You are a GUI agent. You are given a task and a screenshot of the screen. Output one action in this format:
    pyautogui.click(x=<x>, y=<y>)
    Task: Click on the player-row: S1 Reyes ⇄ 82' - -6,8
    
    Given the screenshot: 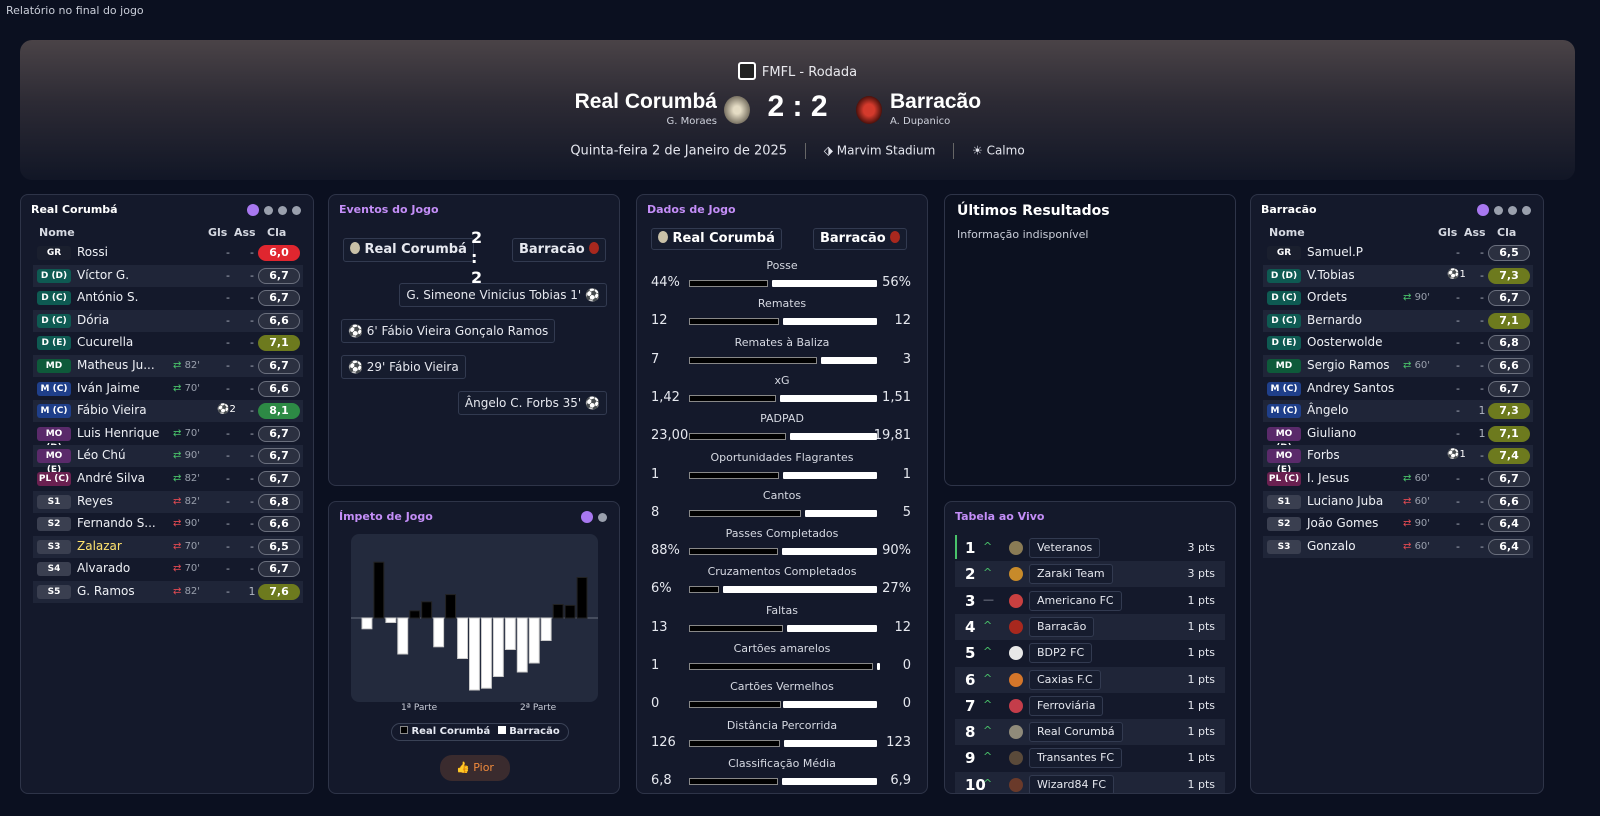 What is the action you would take?
    pyautogui.click(x=168, y=501)
    